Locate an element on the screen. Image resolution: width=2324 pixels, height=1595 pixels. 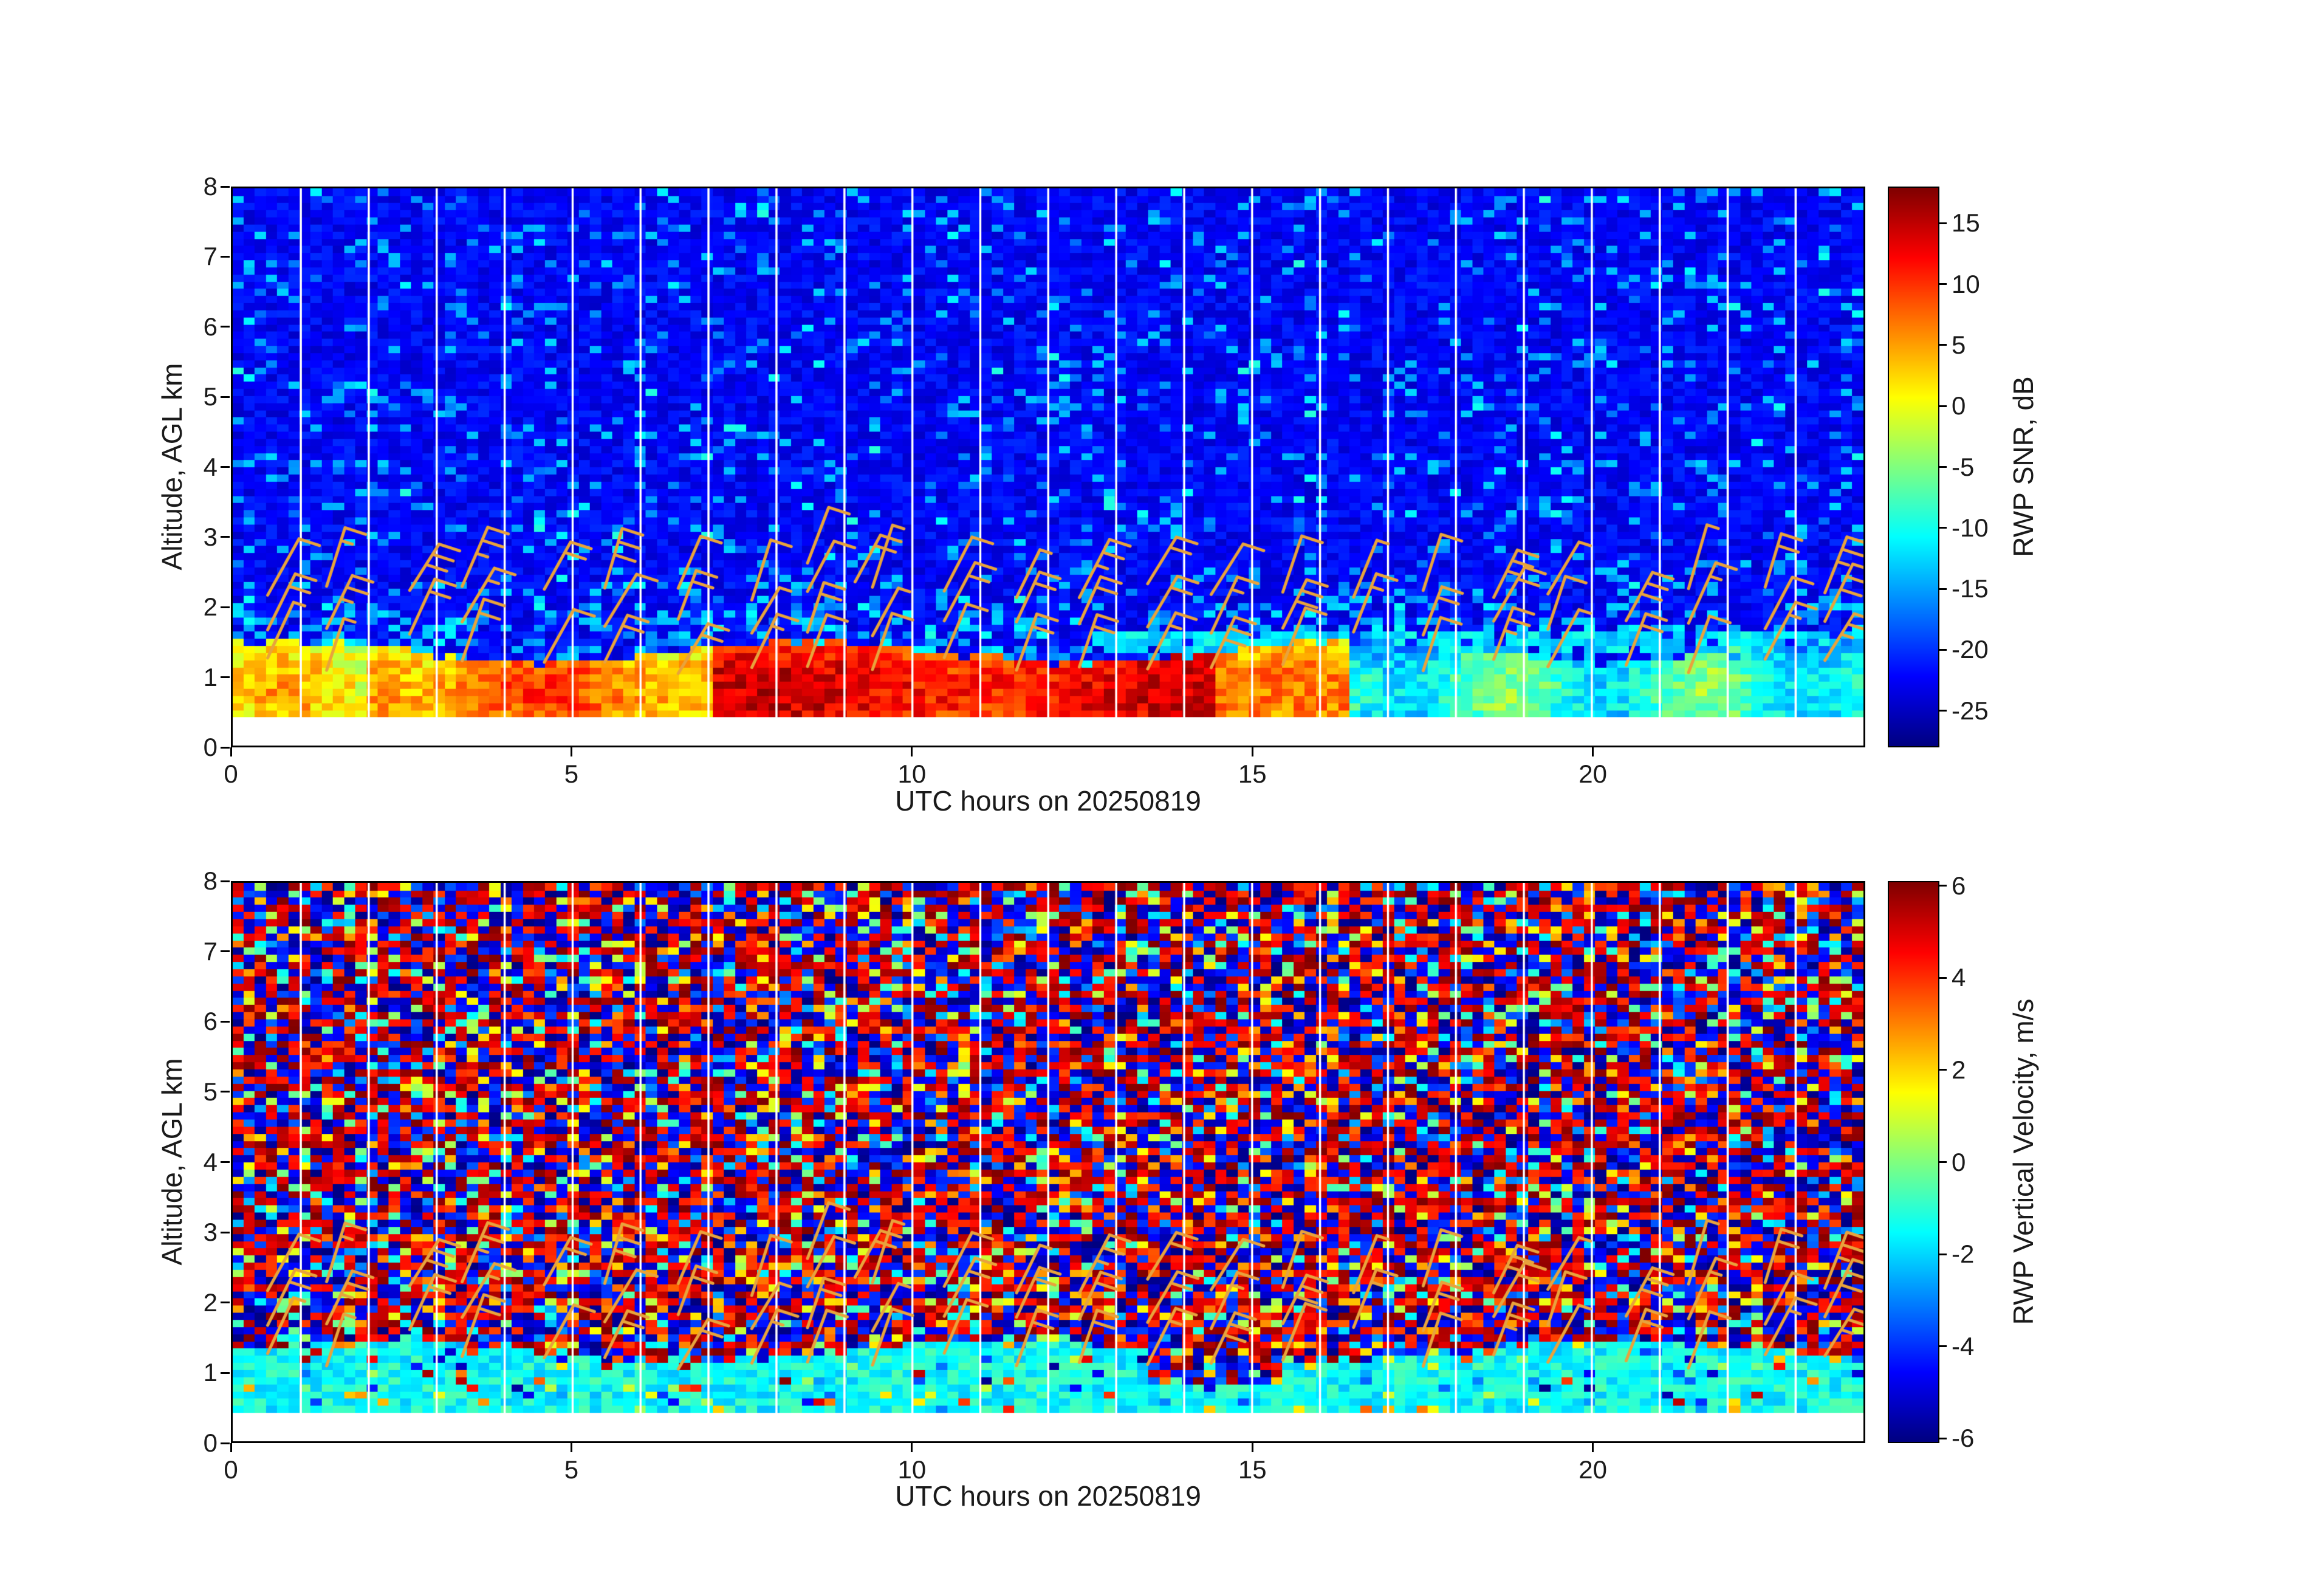
snr-colorbar is located at coordinates (1914, 467).